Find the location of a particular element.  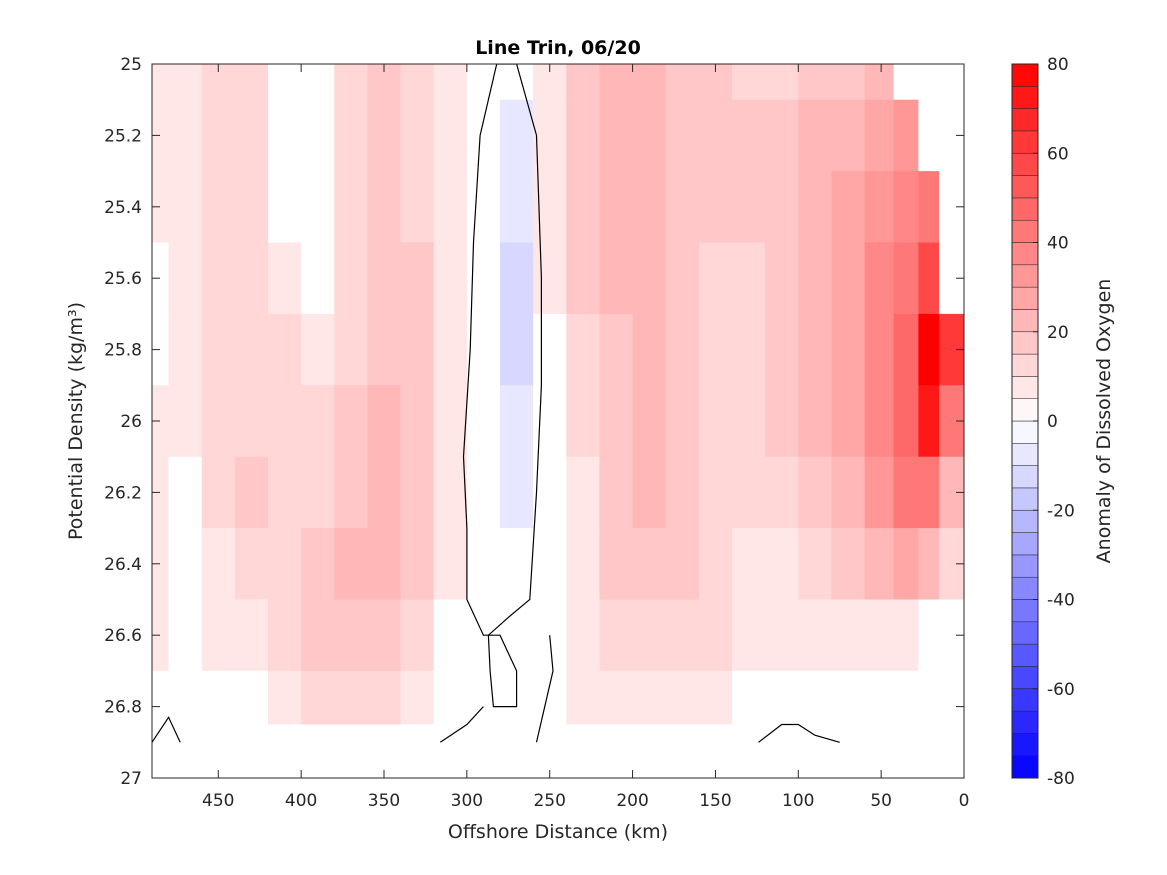

x-tick-label: 150 is located at coordinates (715, 801).